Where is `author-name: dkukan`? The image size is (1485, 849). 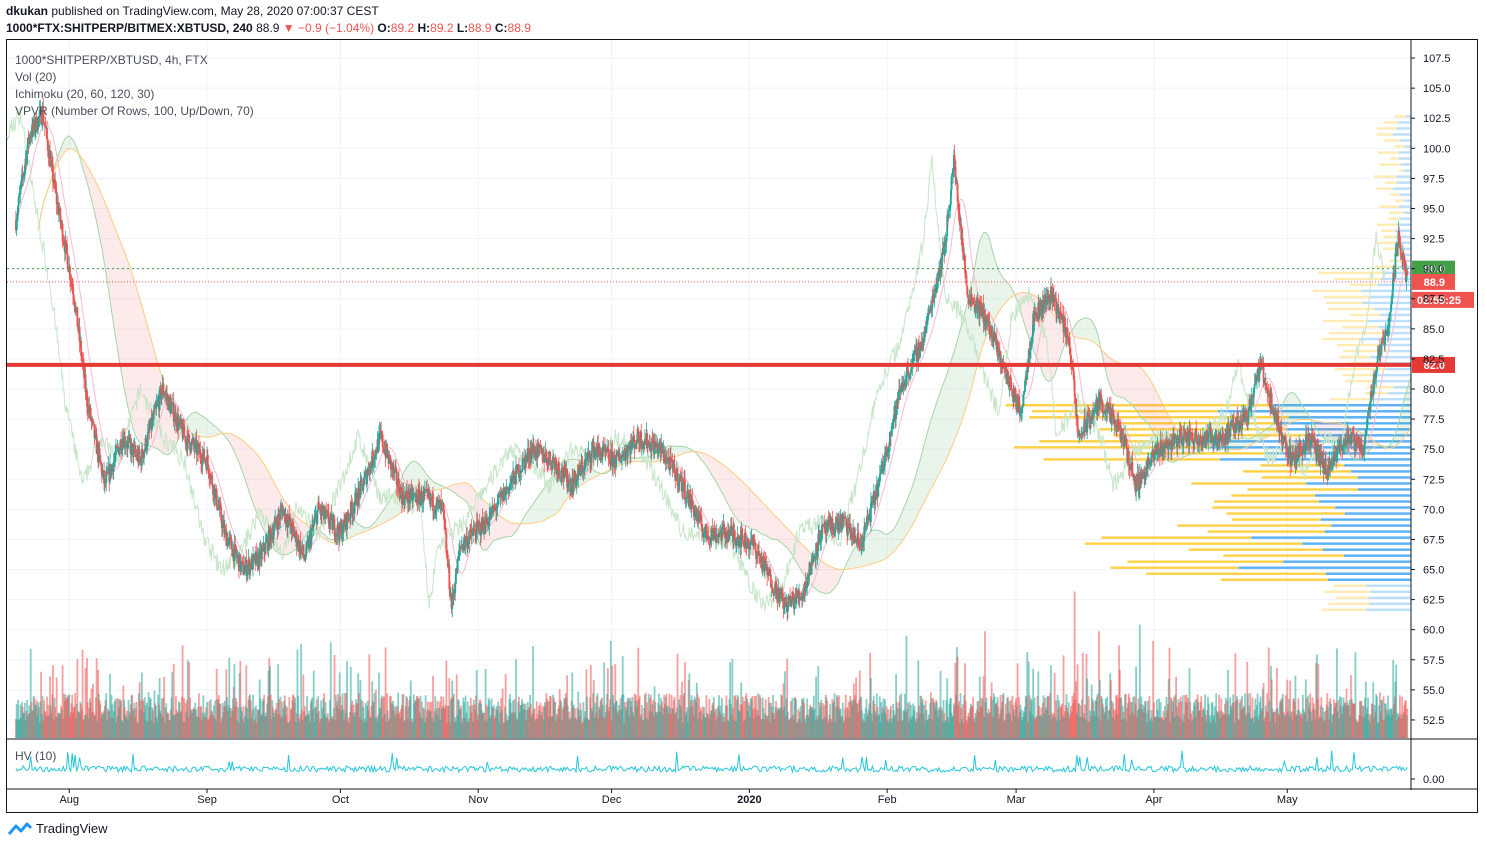
author-name: dkukan is located at coordinates (27, 11).